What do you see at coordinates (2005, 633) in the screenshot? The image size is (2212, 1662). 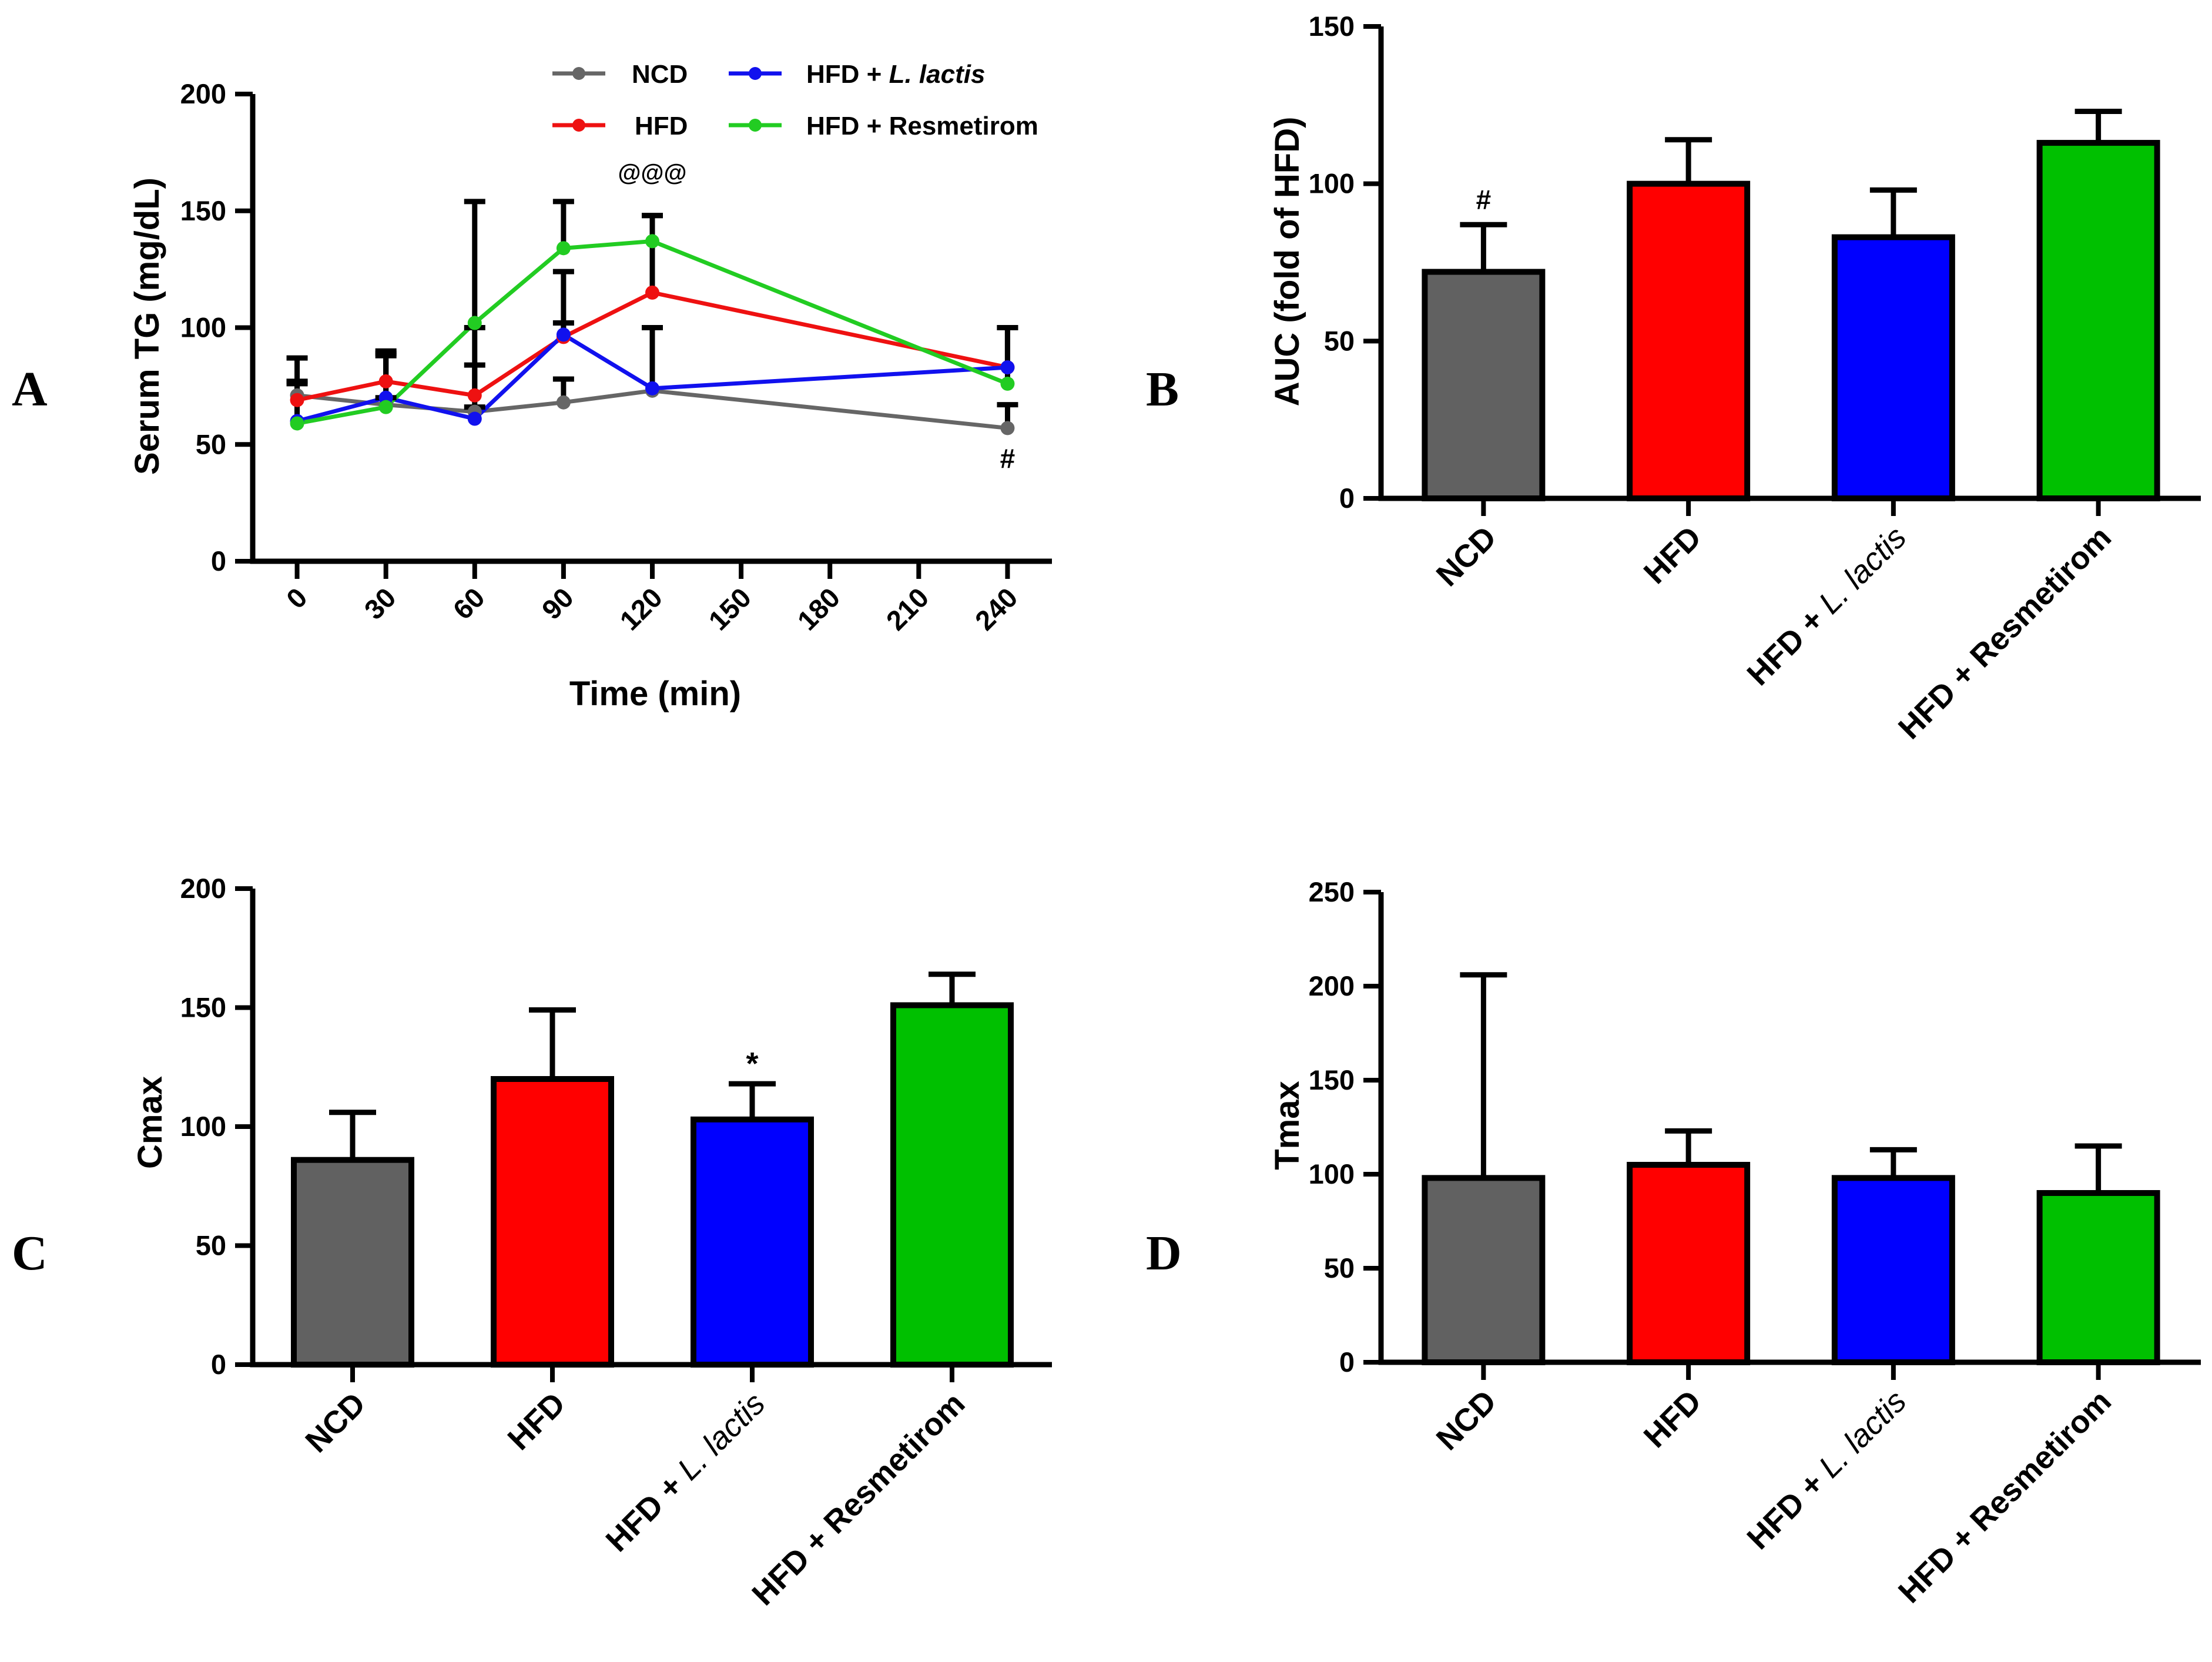 I see `panel-b-category-label: HFD + Resmetirom` at bounding box center [2005, 633].